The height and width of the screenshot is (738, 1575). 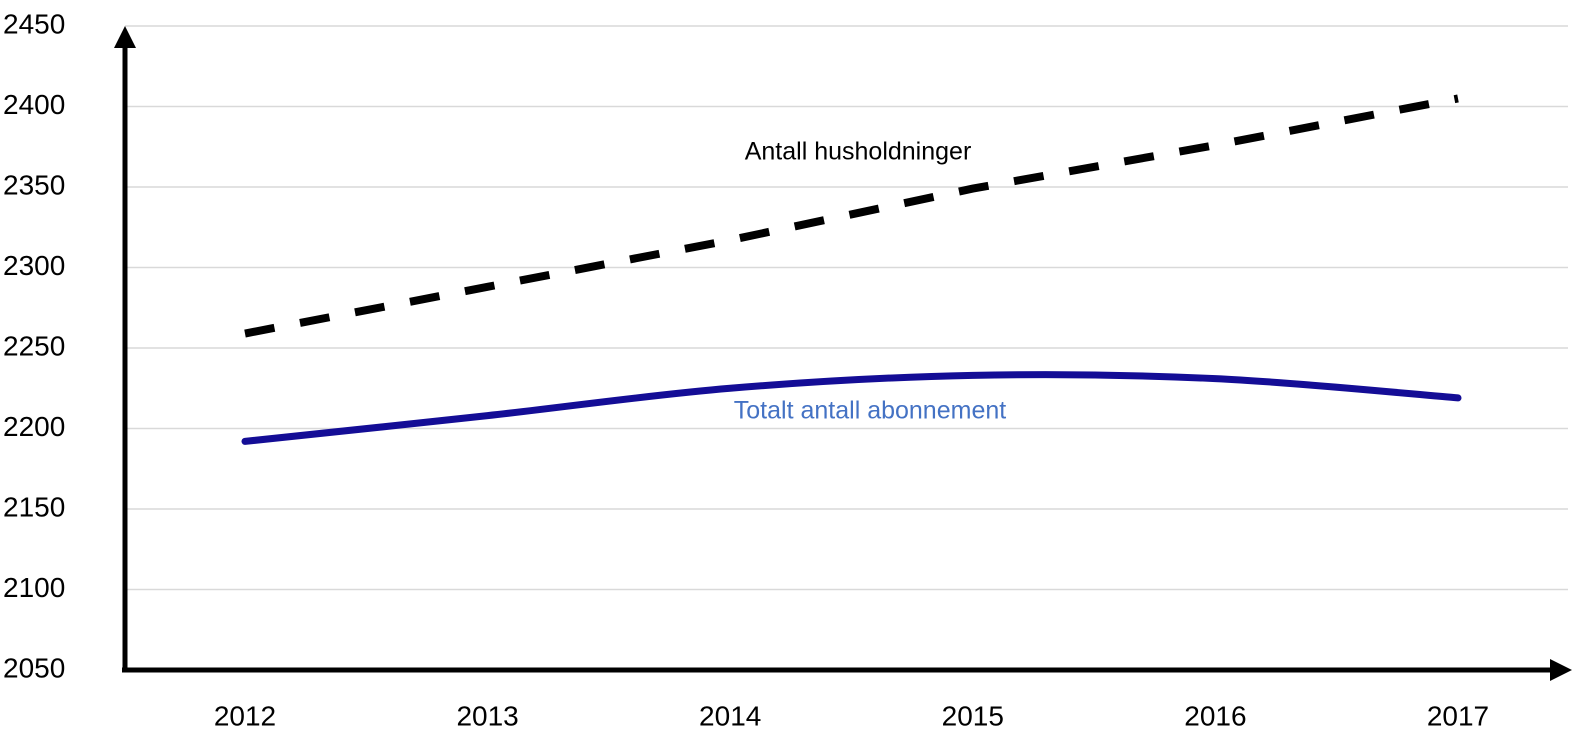 What do you see at coordinates (1458, 715) in the screenshot?
I see `x-tick-label: 2017` at bounding box center [1458, 715].